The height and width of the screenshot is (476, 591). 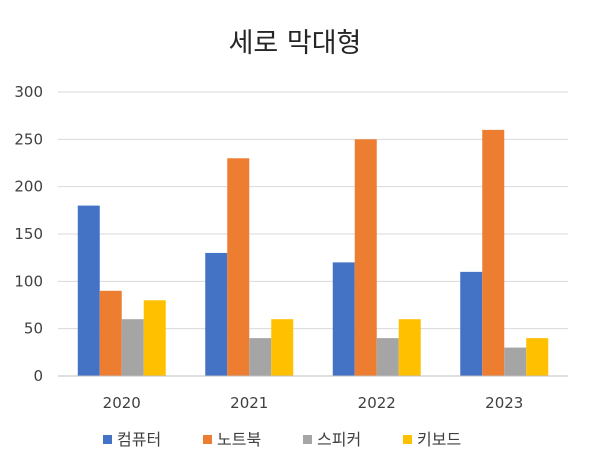 I want to click on legend-label: 스피커, so click(x=339, y=439).